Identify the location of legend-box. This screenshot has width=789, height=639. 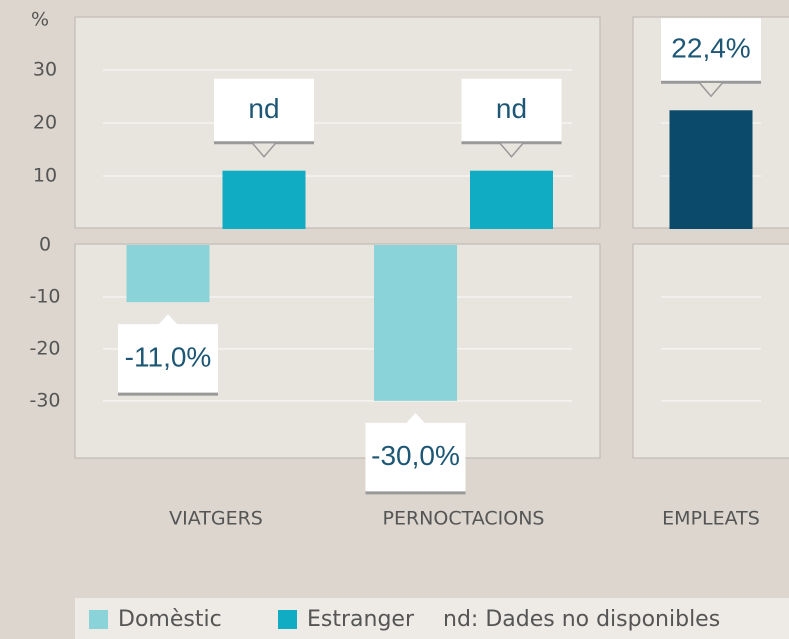
(432, 618).